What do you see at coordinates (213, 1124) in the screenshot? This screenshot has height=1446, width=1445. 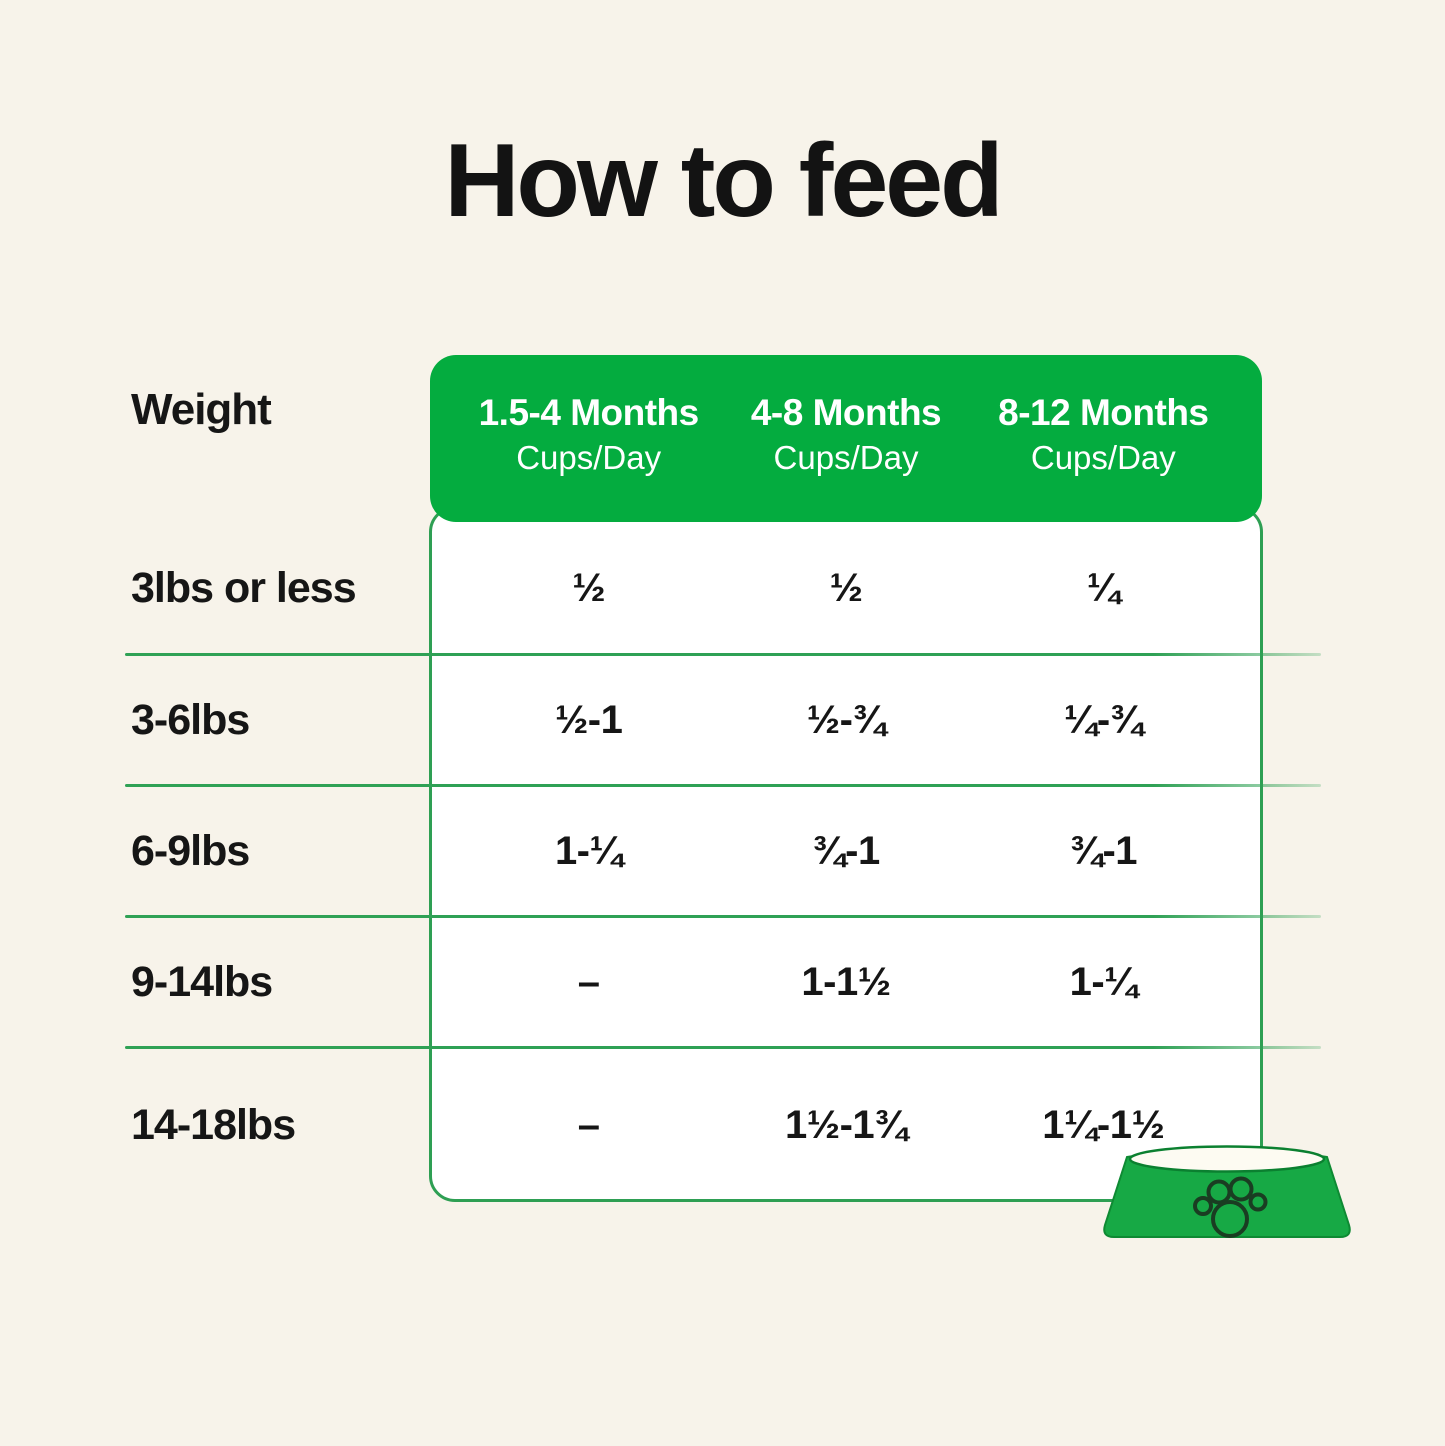 I see `weight-label: 14-18lbs` at bounding box center [213, 1124].